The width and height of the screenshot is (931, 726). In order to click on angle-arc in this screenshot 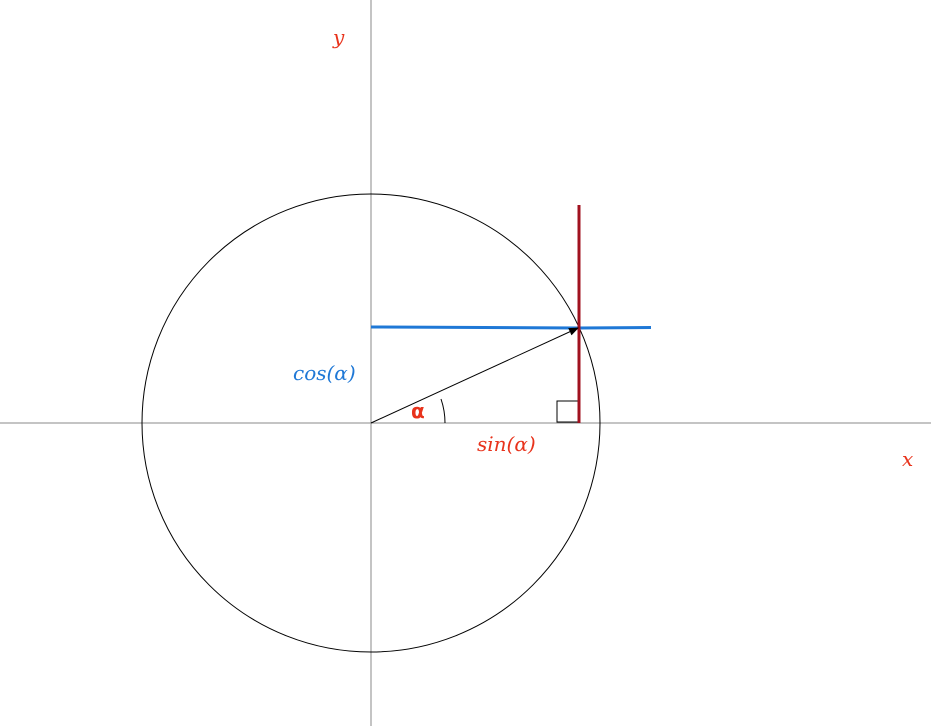, I will do `click(443, 411)`.